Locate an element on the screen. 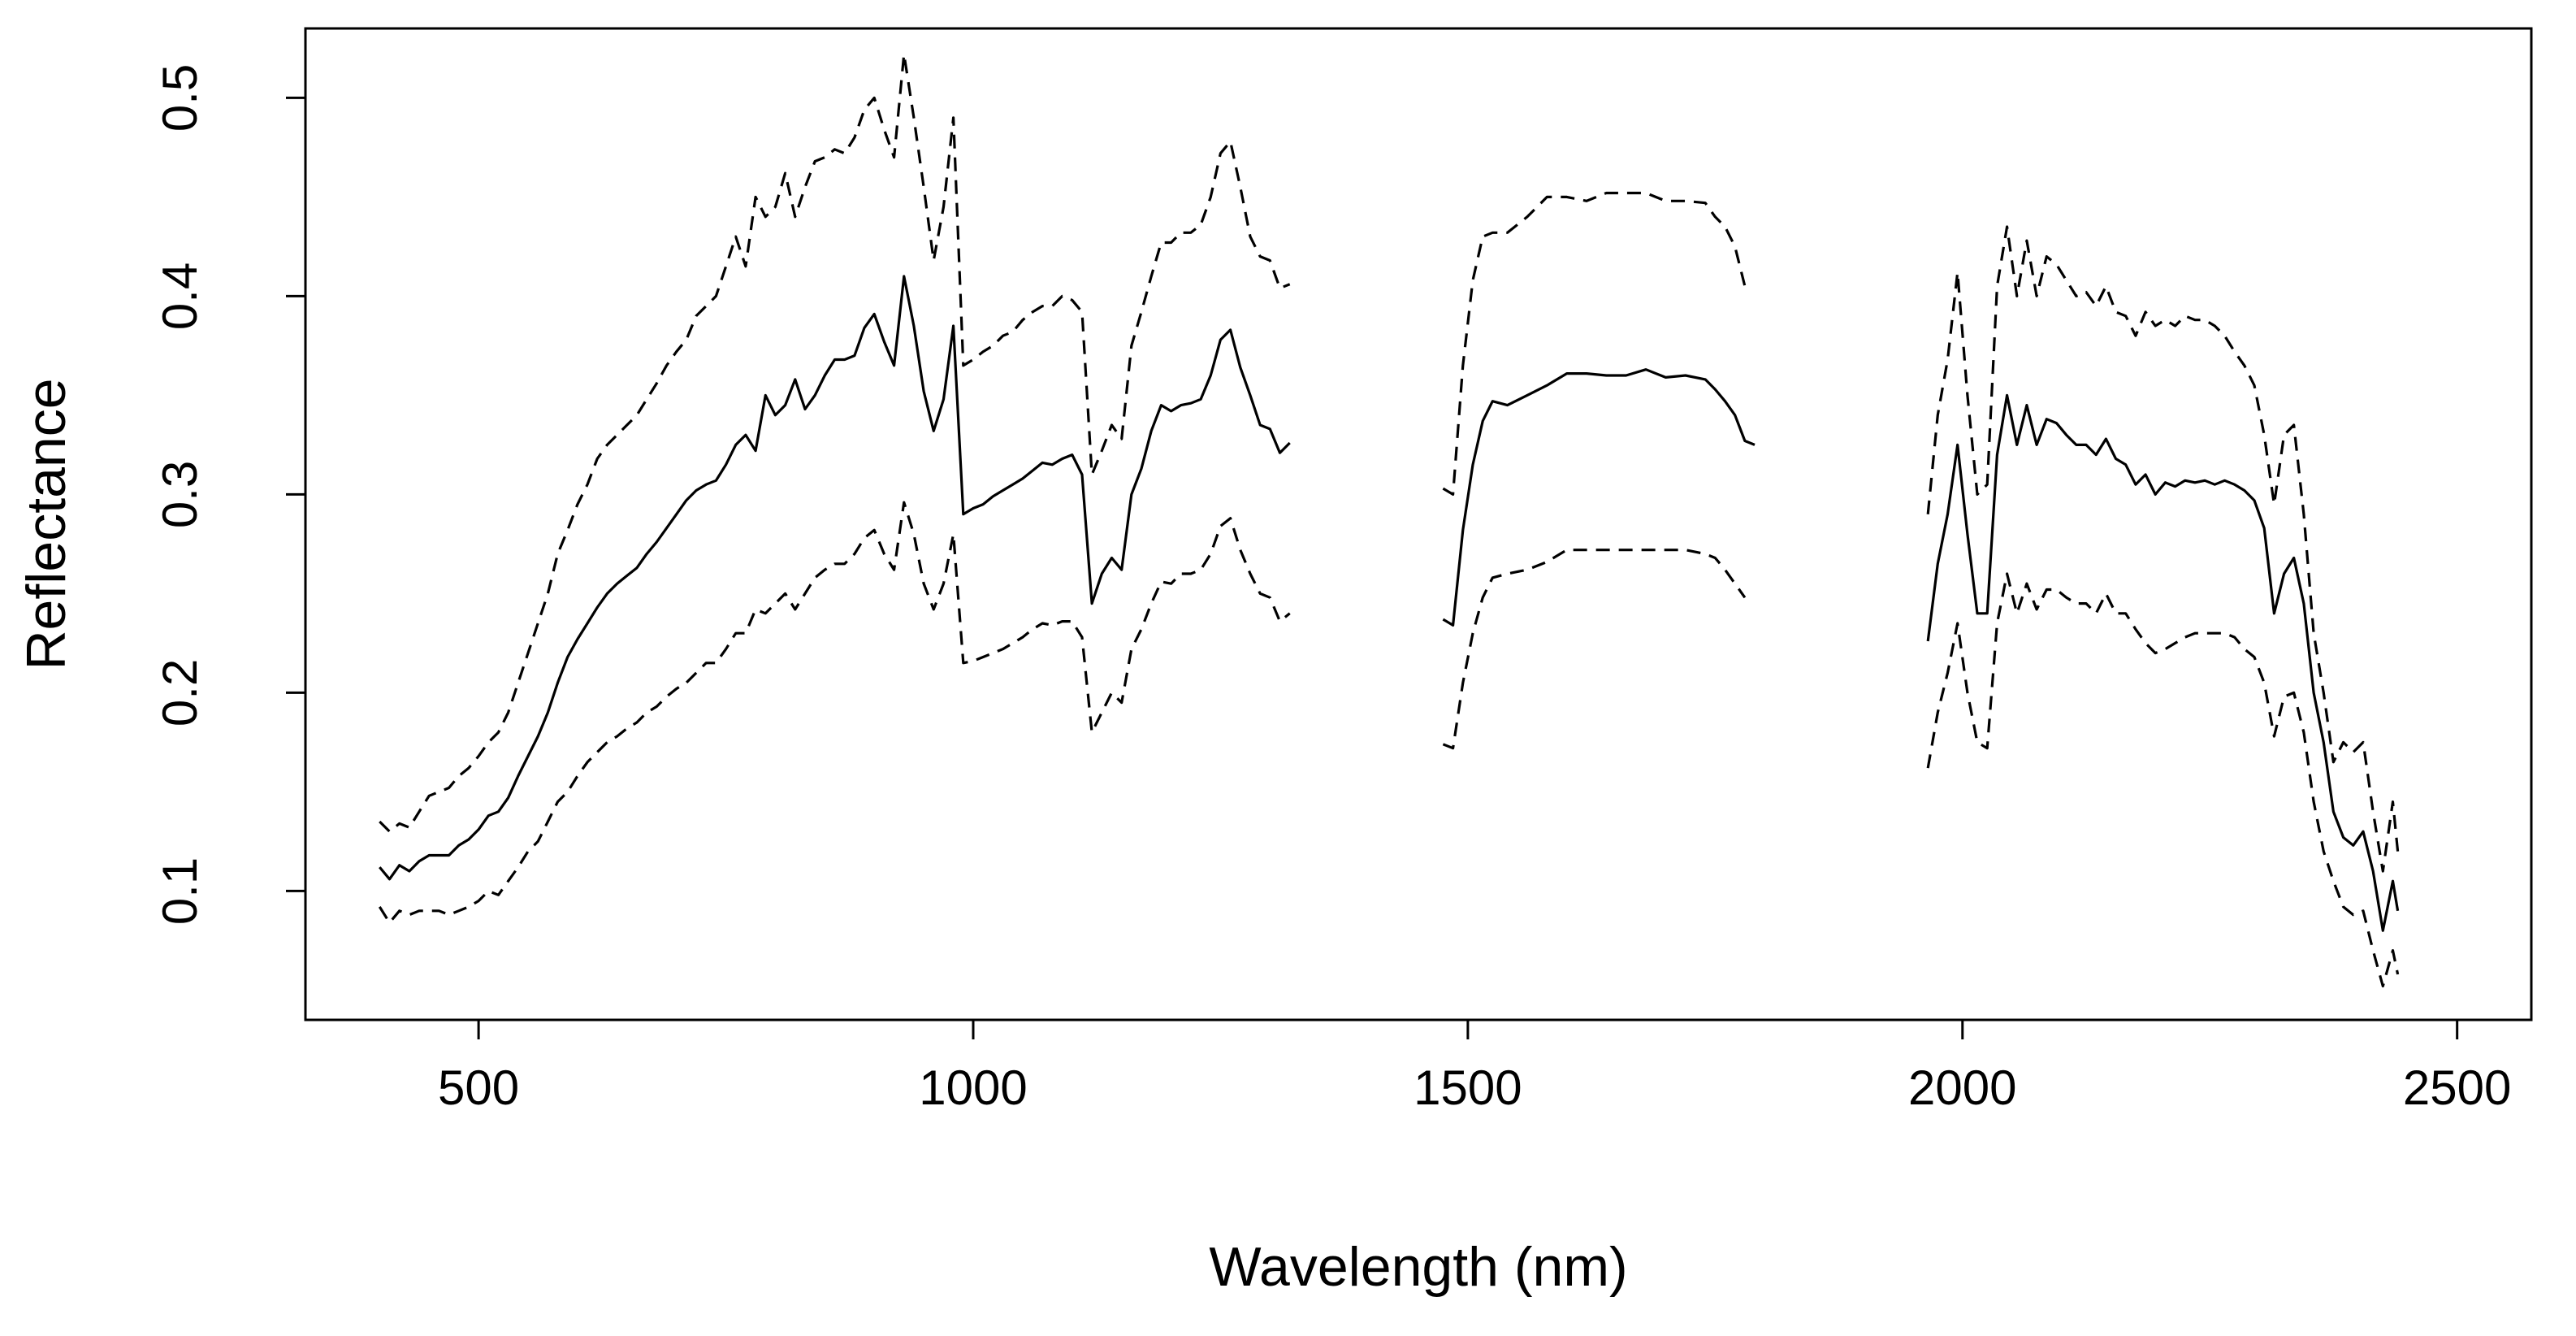  y-tick-label-0.5: 0.5 is located at coordinates (180, 98).